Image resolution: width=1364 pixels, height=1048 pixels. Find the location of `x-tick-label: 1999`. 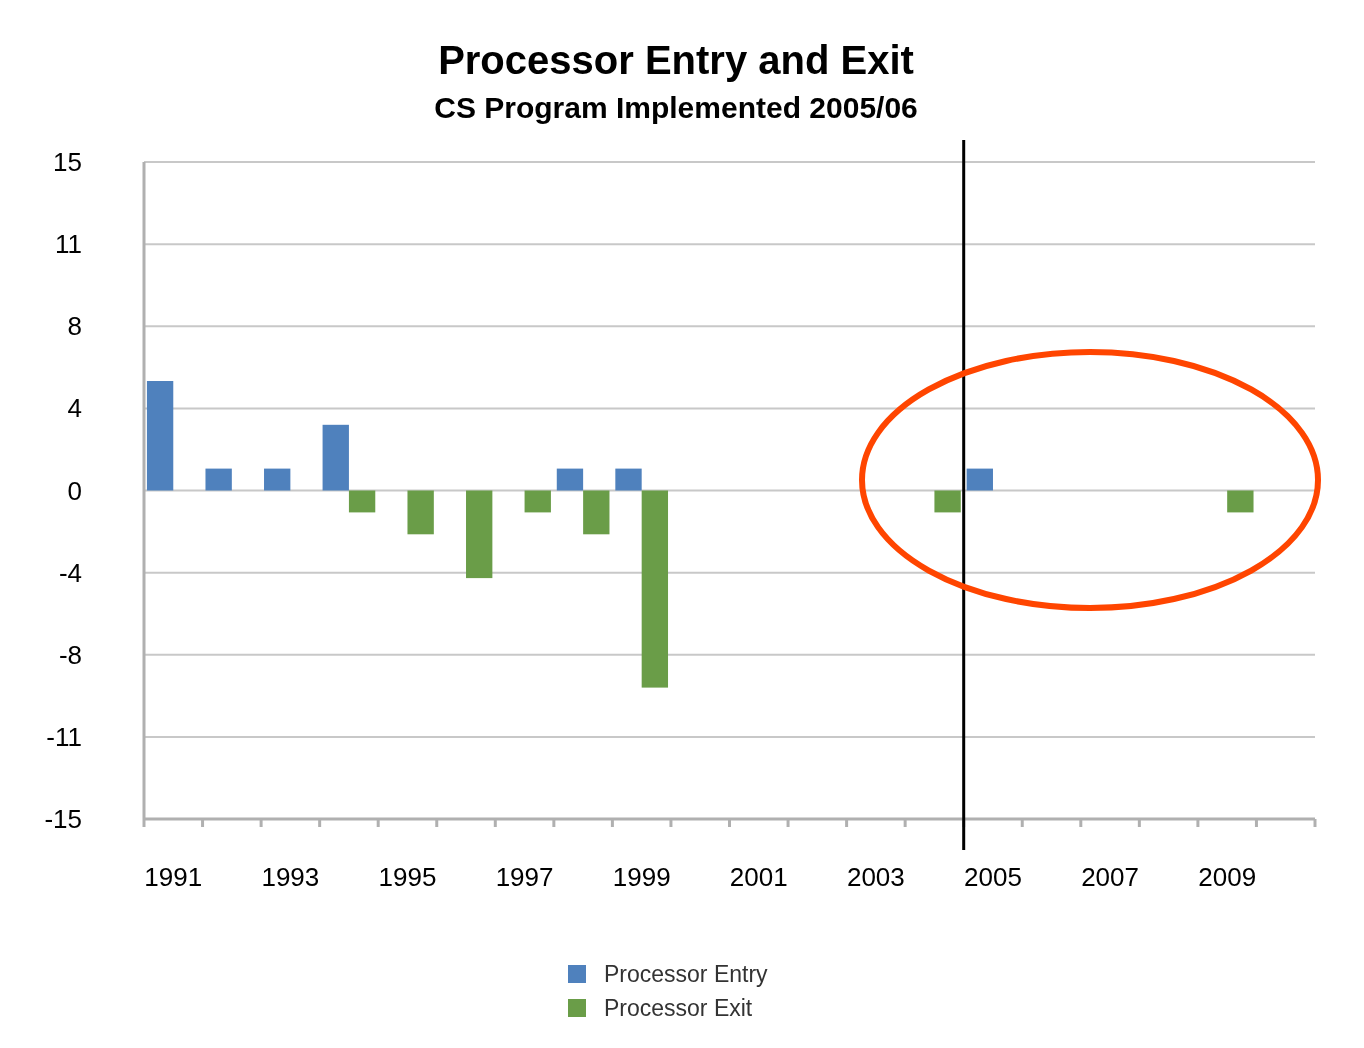

x-tick-label: 1999 is located at coordinates (641, 877).